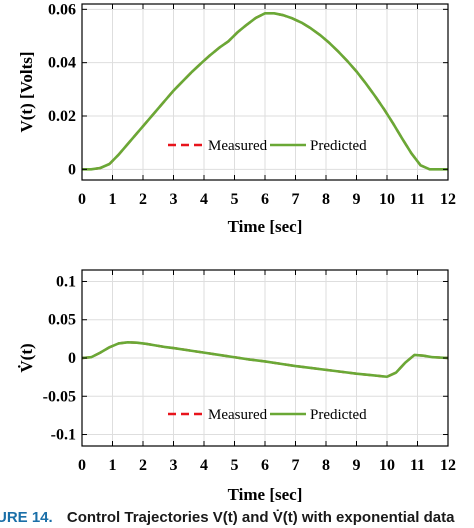 The height and width of the screenshot is (528, 474). I want to click on y-tick-label: 0.02, so click(62, 116).